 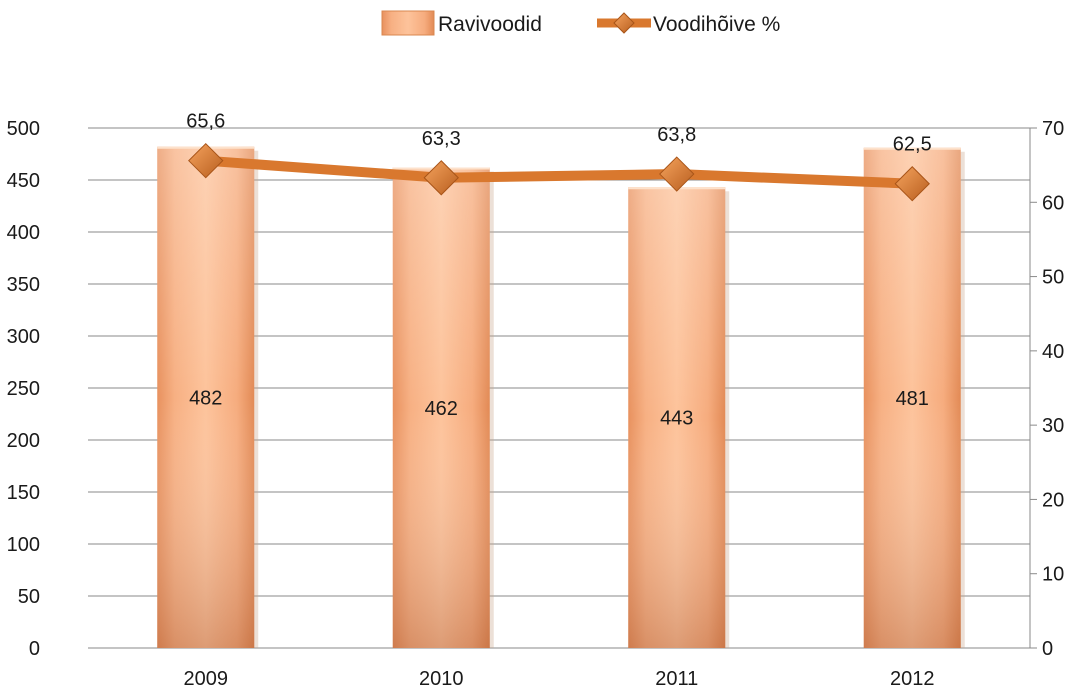 What do you see at coordinates (205, 122) in the screenshot?
I see `line-data-label: 65,6` at bounding box center [205, 122].